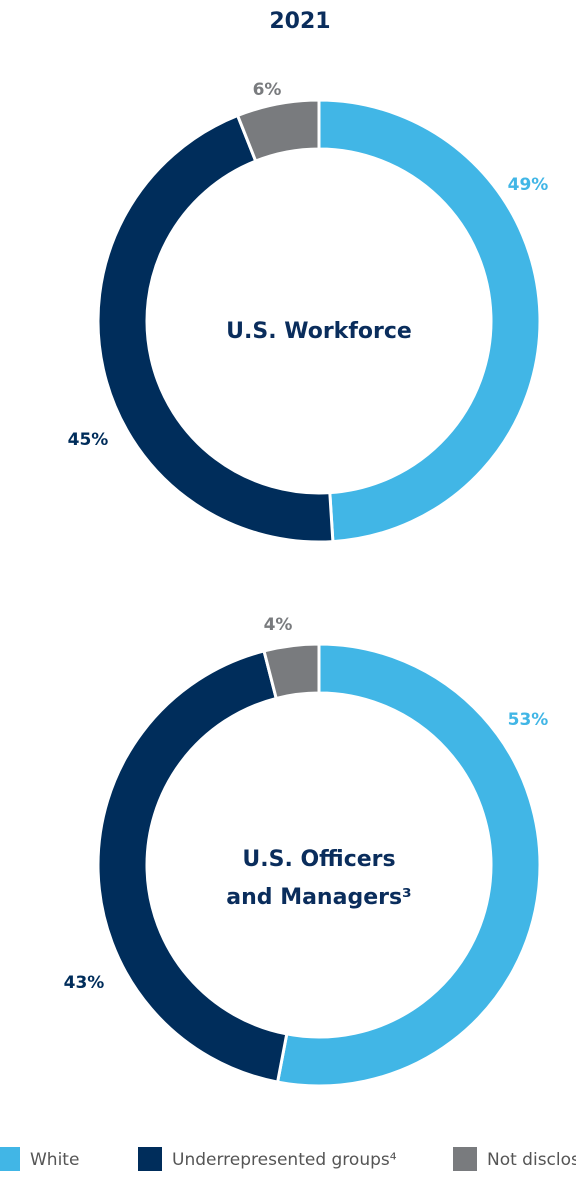 The height and width of the screenshot is (1179, 576). Describe the element at coordinates (278, 625) in the screenshot. I see `value-label: 4%` at that location.